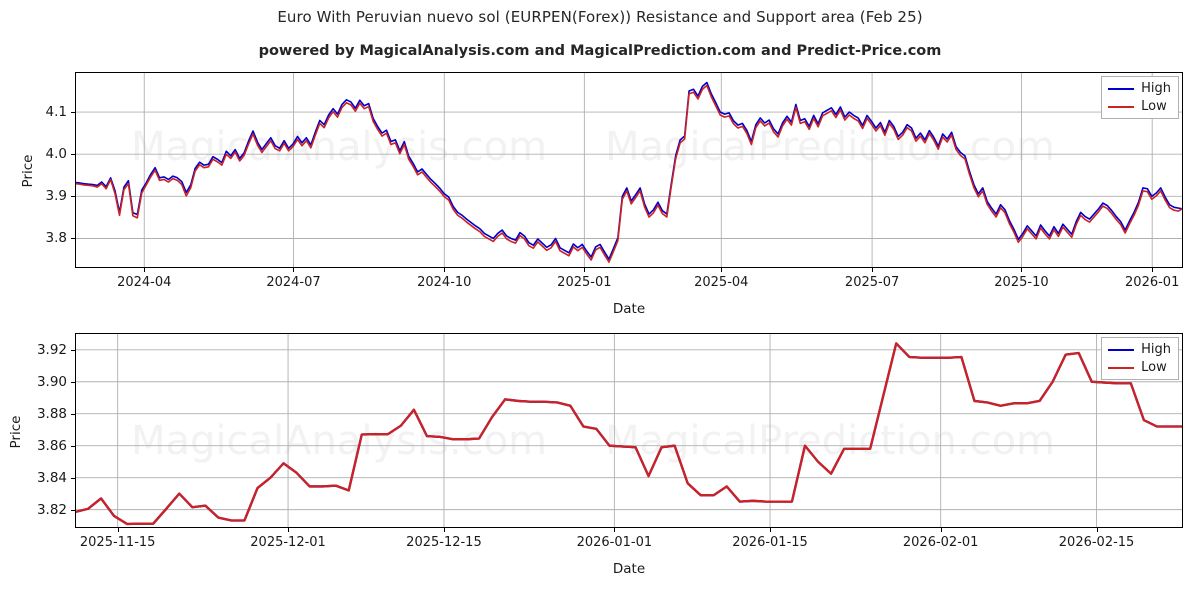  Describe the element at coordinates (293, 282) in the screenshot. I see `x-tick-label: 2024-07` at that location.